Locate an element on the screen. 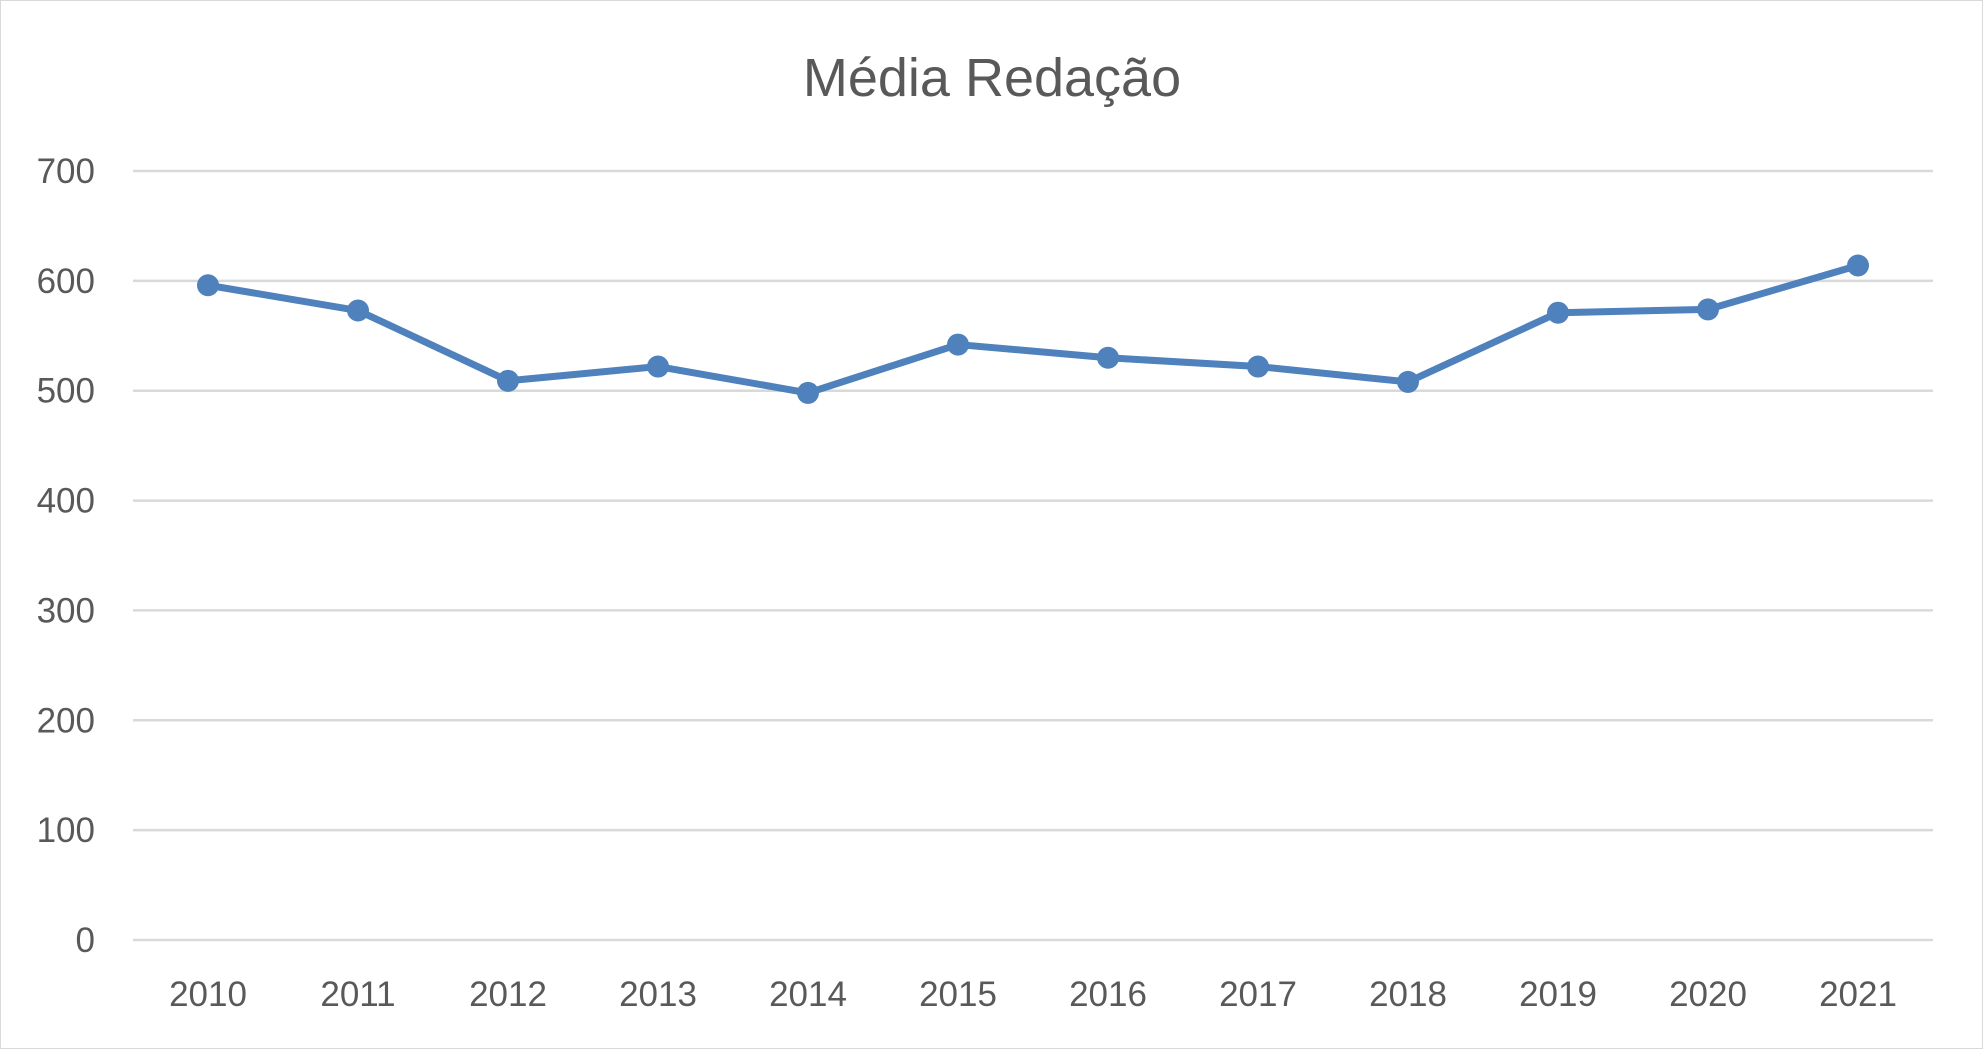  chart-title: Média Redação is located at coordinates (992, 78).